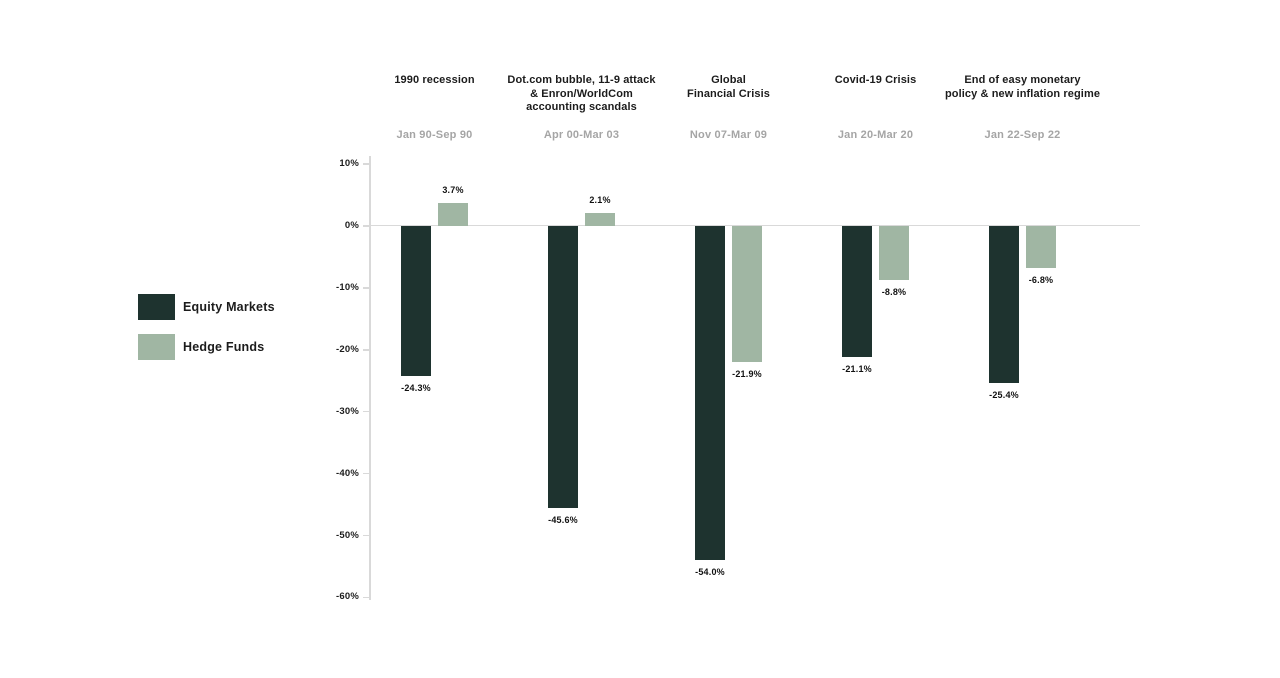  Describe the element at coordinates (351, 225) in the screenshot. I see `y-tick-label: 0%` at that location.